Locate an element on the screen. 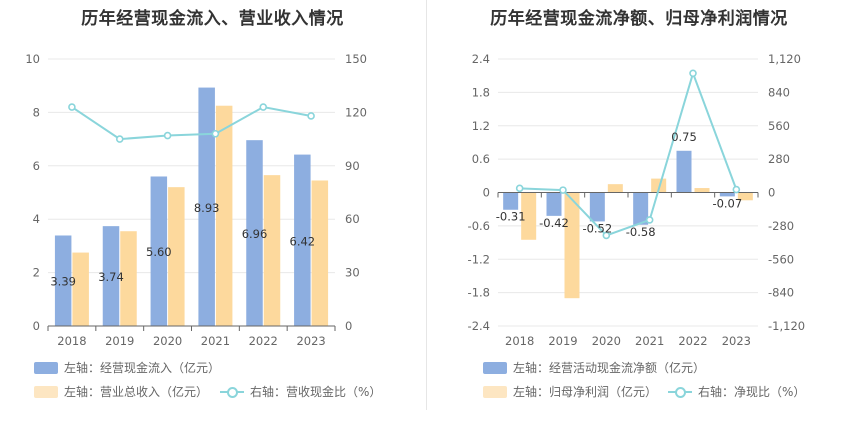 Image resolution: width=850 pixels, height=437 pixels. legend-item-cash-ratio: 右轴：营收现金比（%） is located at coordinates (300, 391).